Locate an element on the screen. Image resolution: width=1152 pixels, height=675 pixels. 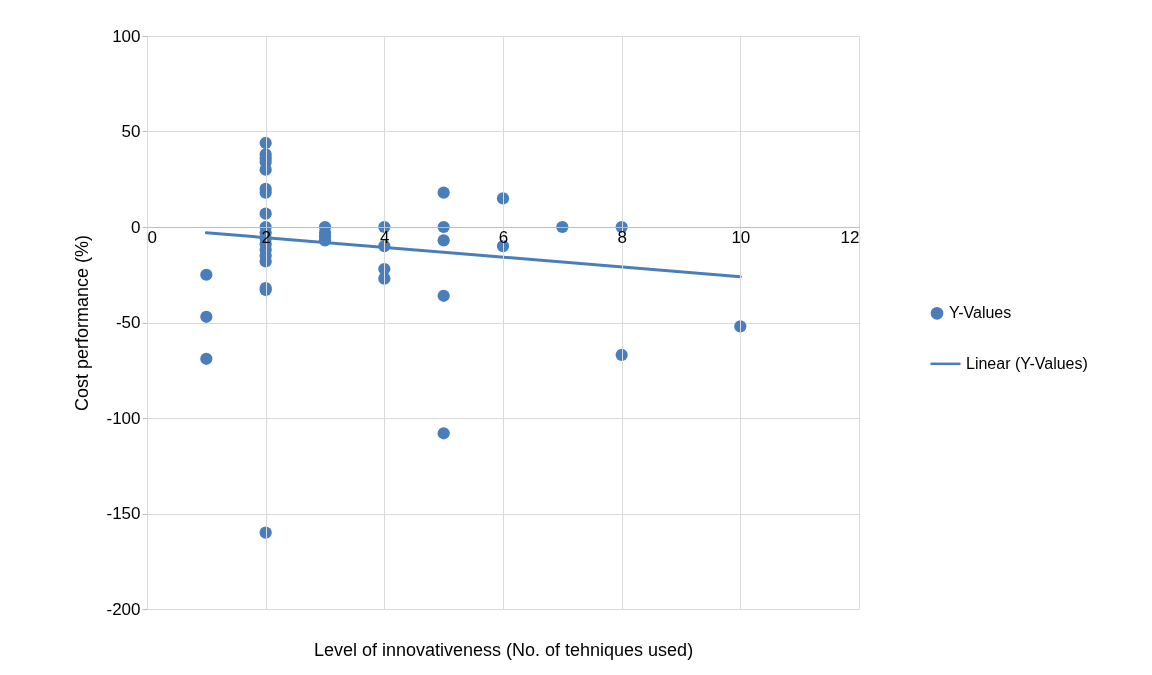
legend-label: Y-Values is located at coordinates (980, 313).